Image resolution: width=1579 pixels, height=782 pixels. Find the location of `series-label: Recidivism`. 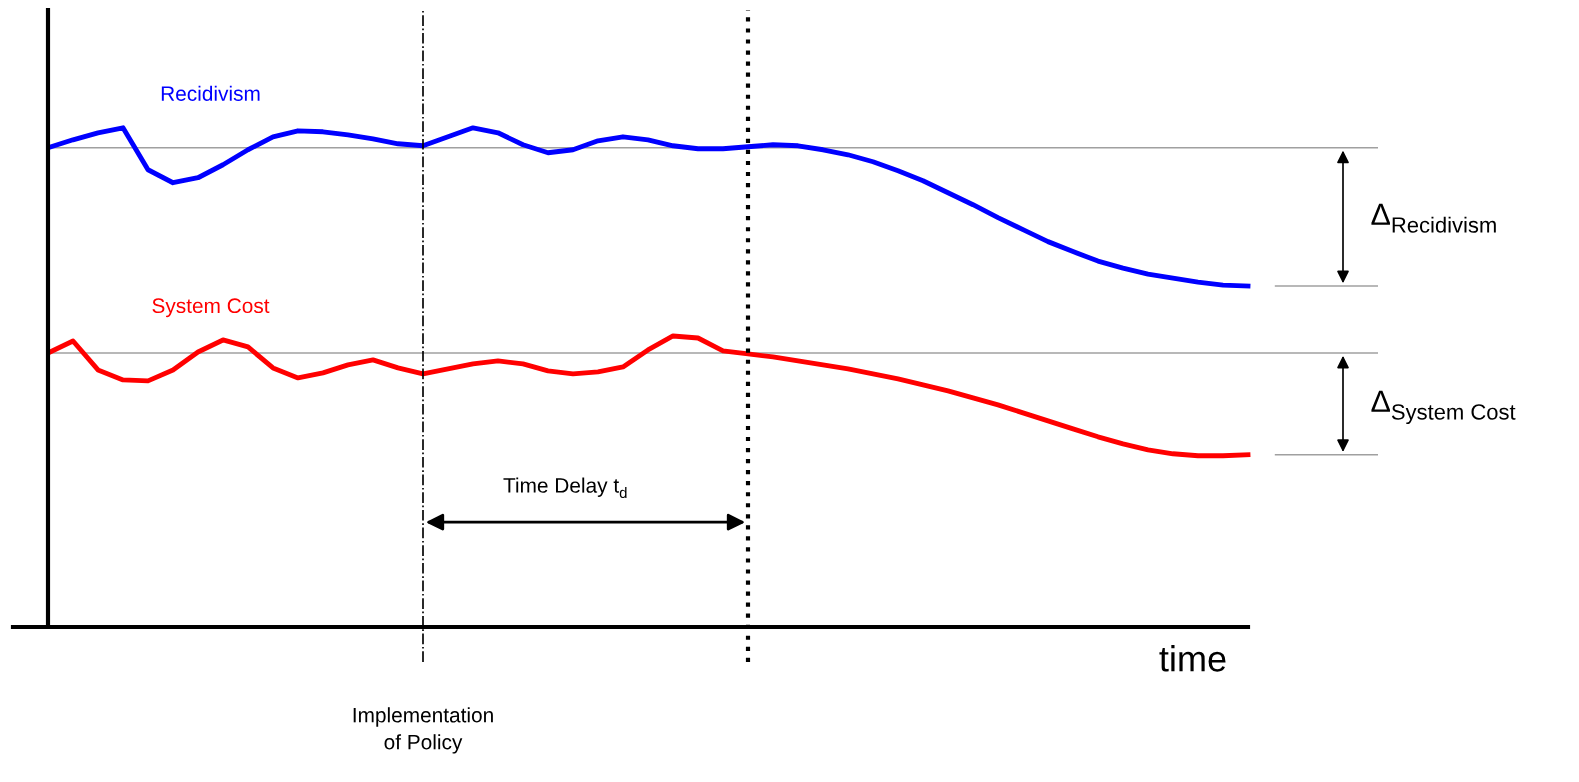

series-label: Recidivism is located at coordinates (210, 93).